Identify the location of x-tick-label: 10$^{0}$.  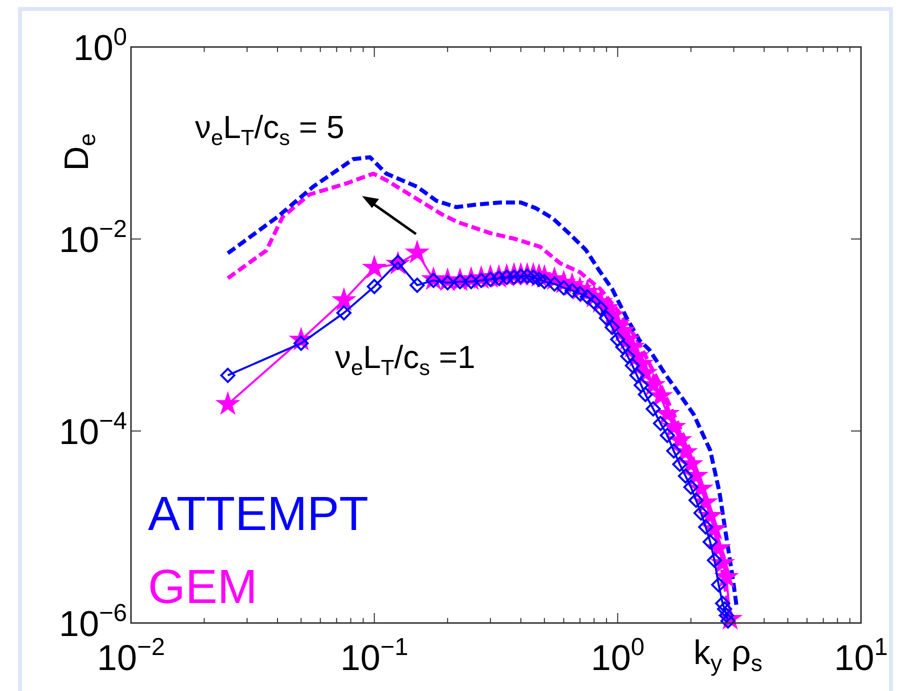
(617, 656).